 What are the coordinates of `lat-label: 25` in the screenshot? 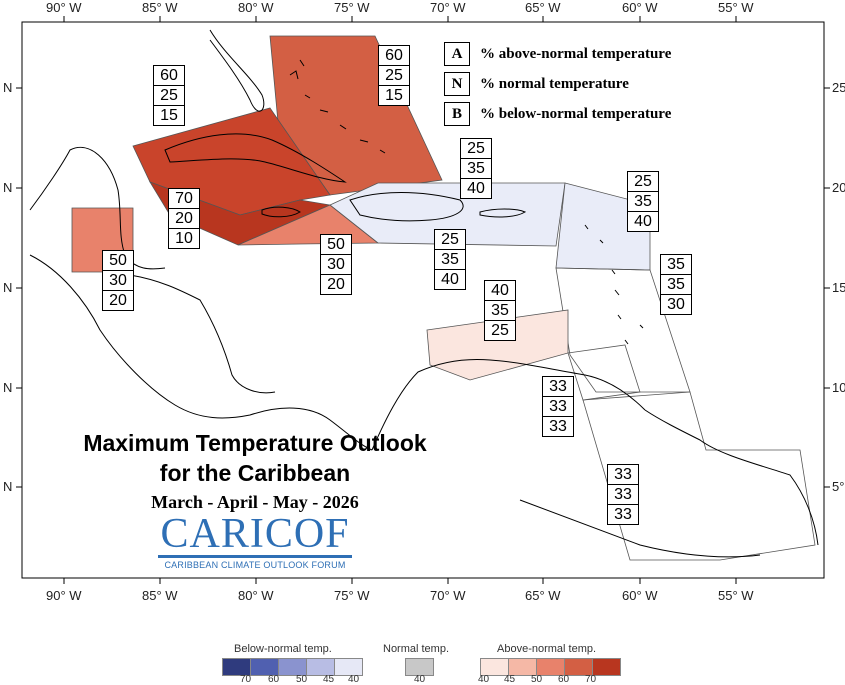 It's located at (838, 87).